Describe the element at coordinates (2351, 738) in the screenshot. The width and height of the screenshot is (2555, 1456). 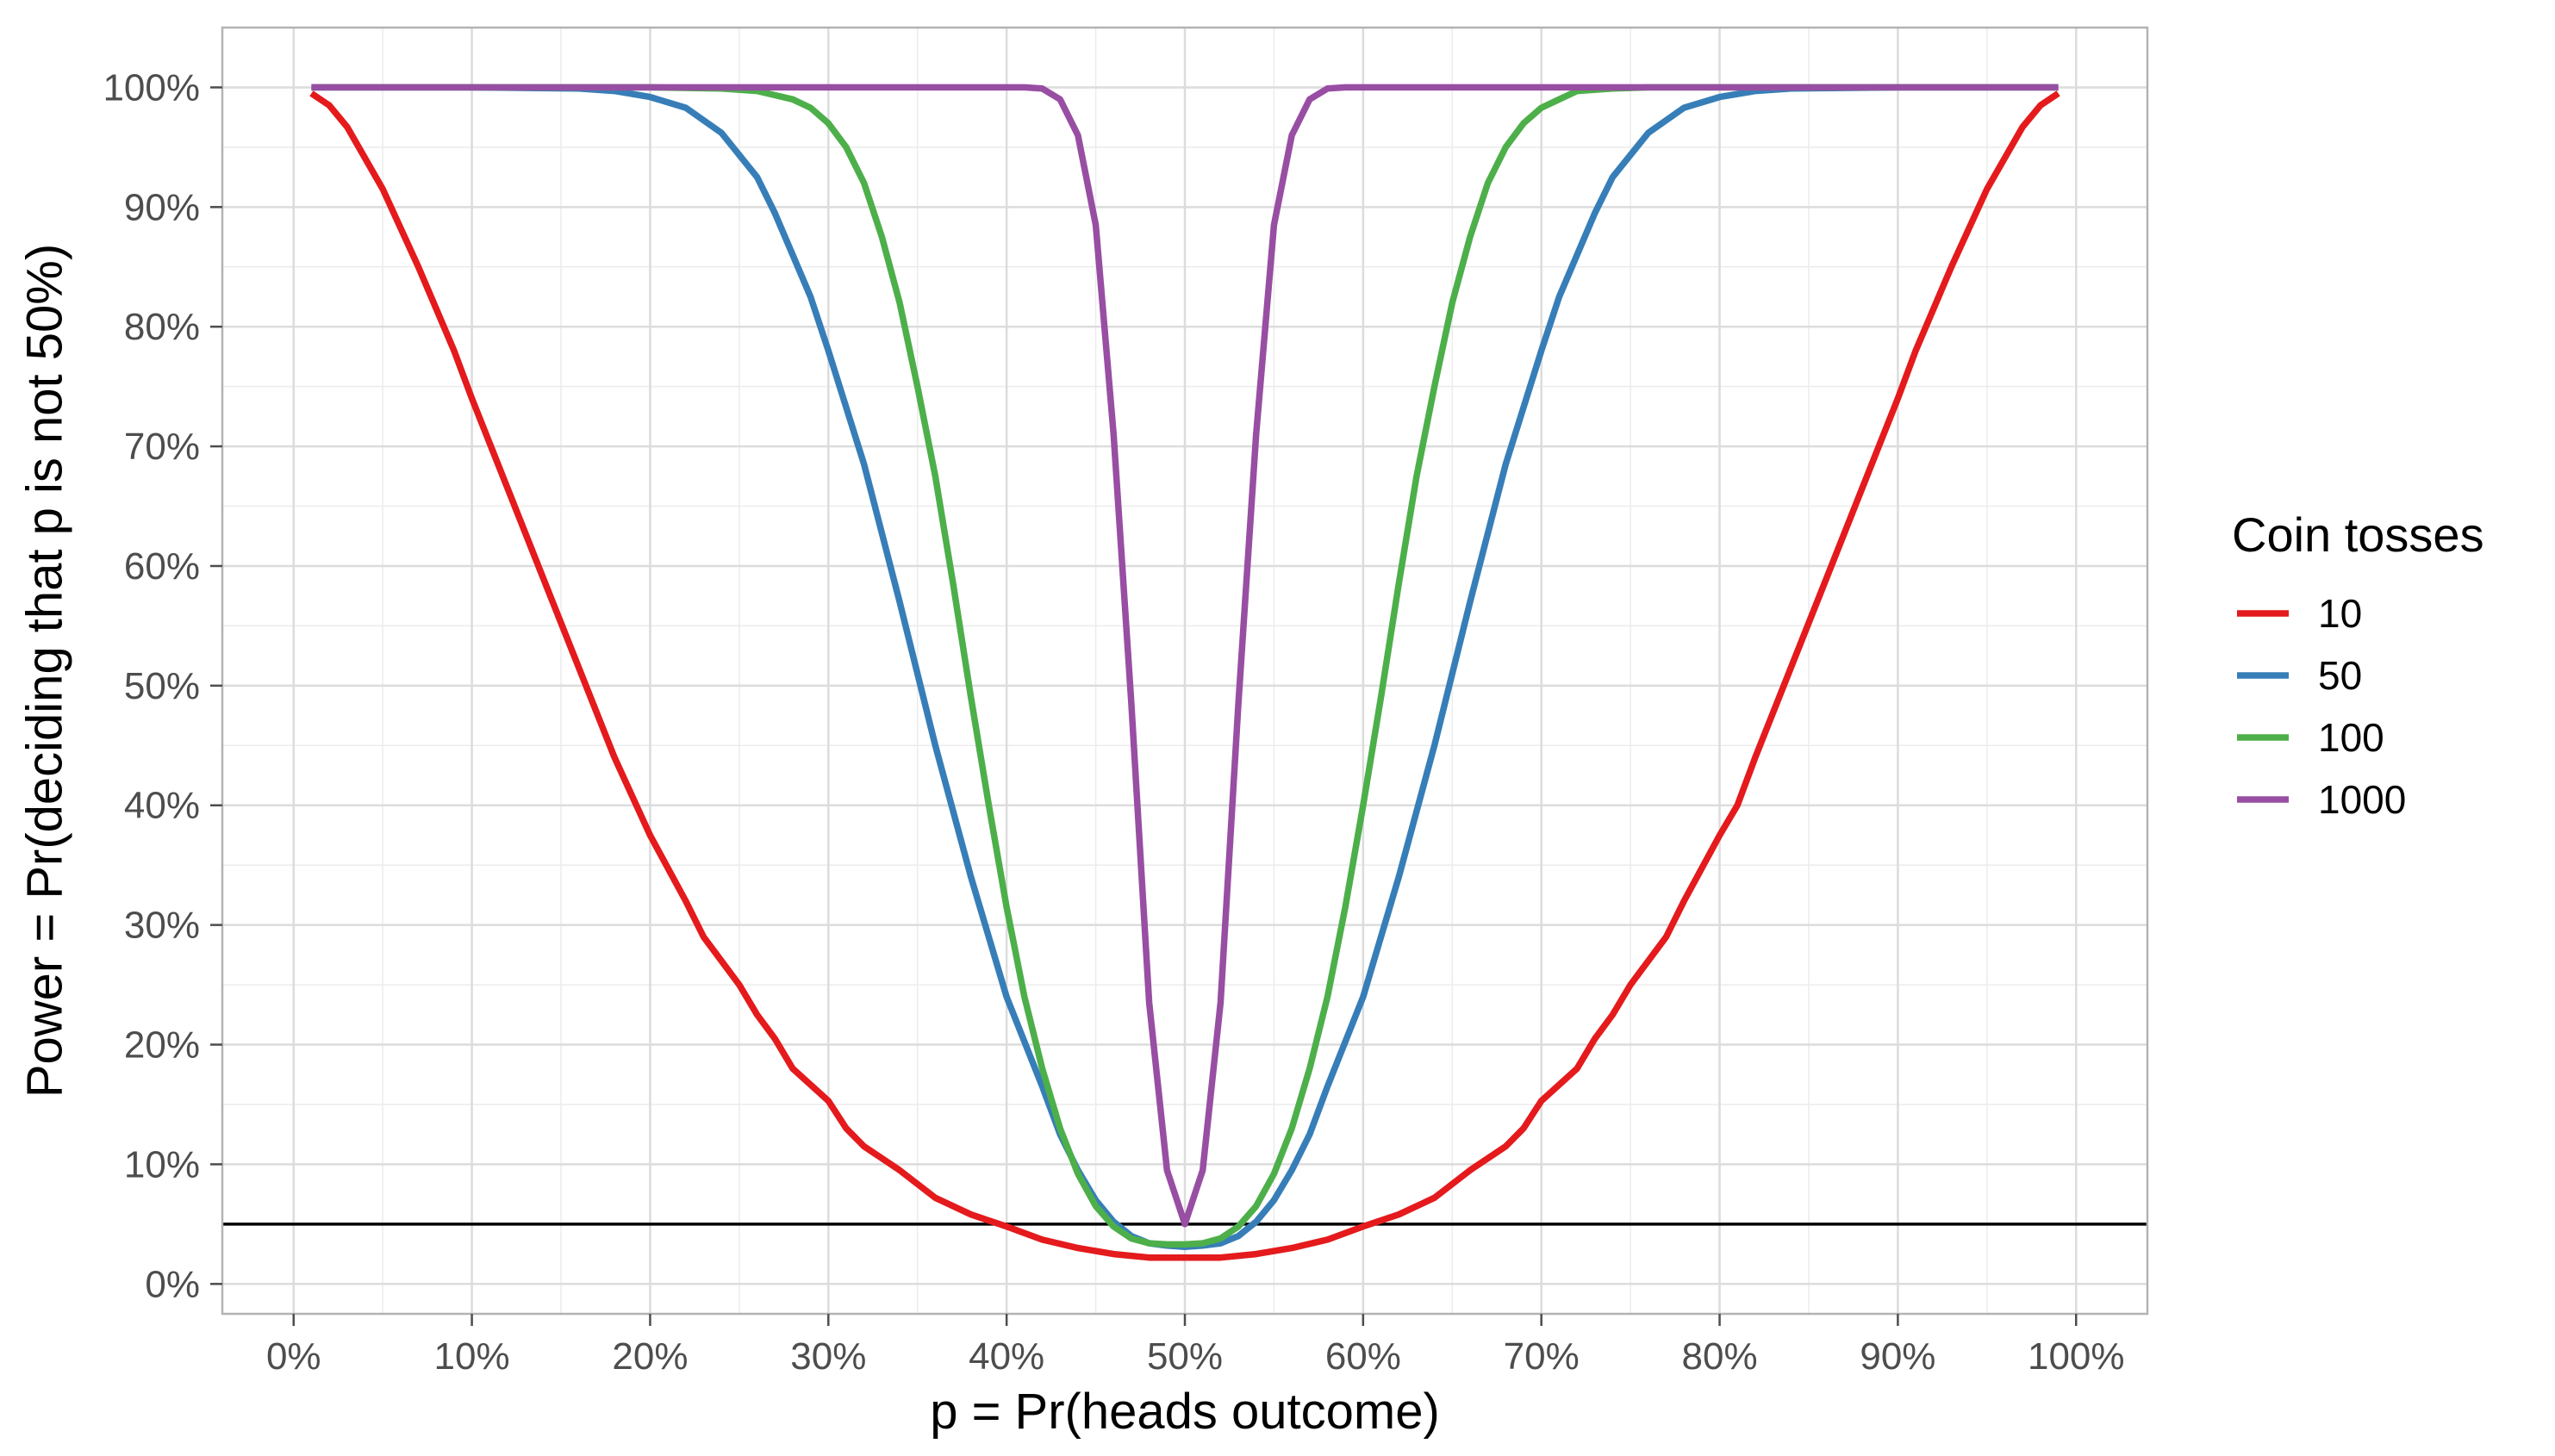
I see `legend-label: 100` at that location.